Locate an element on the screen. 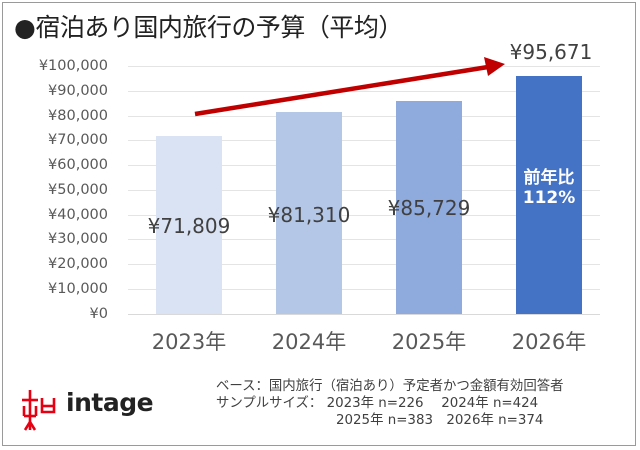 The image size is (640, 450). x-label-2024: 2024年 is located at coordinates (309, 342).